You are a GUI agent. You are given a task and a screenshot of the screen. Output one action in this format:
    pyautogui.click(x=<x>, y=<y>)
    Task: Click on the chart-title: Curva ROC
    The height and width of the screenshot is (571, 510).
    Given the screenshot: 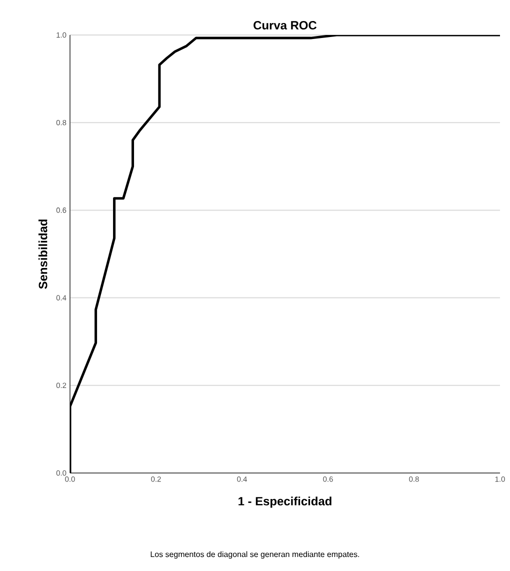 What is the action you would take?
    pyautogui.click(x=285, y=25)
    